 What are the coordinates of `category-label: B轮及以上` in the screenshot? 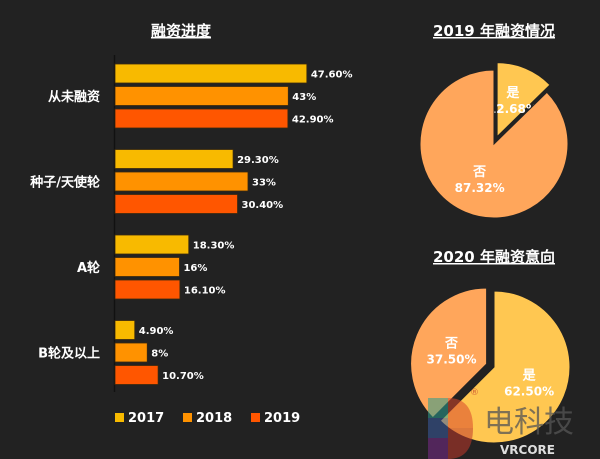 It's located at (69, 354).